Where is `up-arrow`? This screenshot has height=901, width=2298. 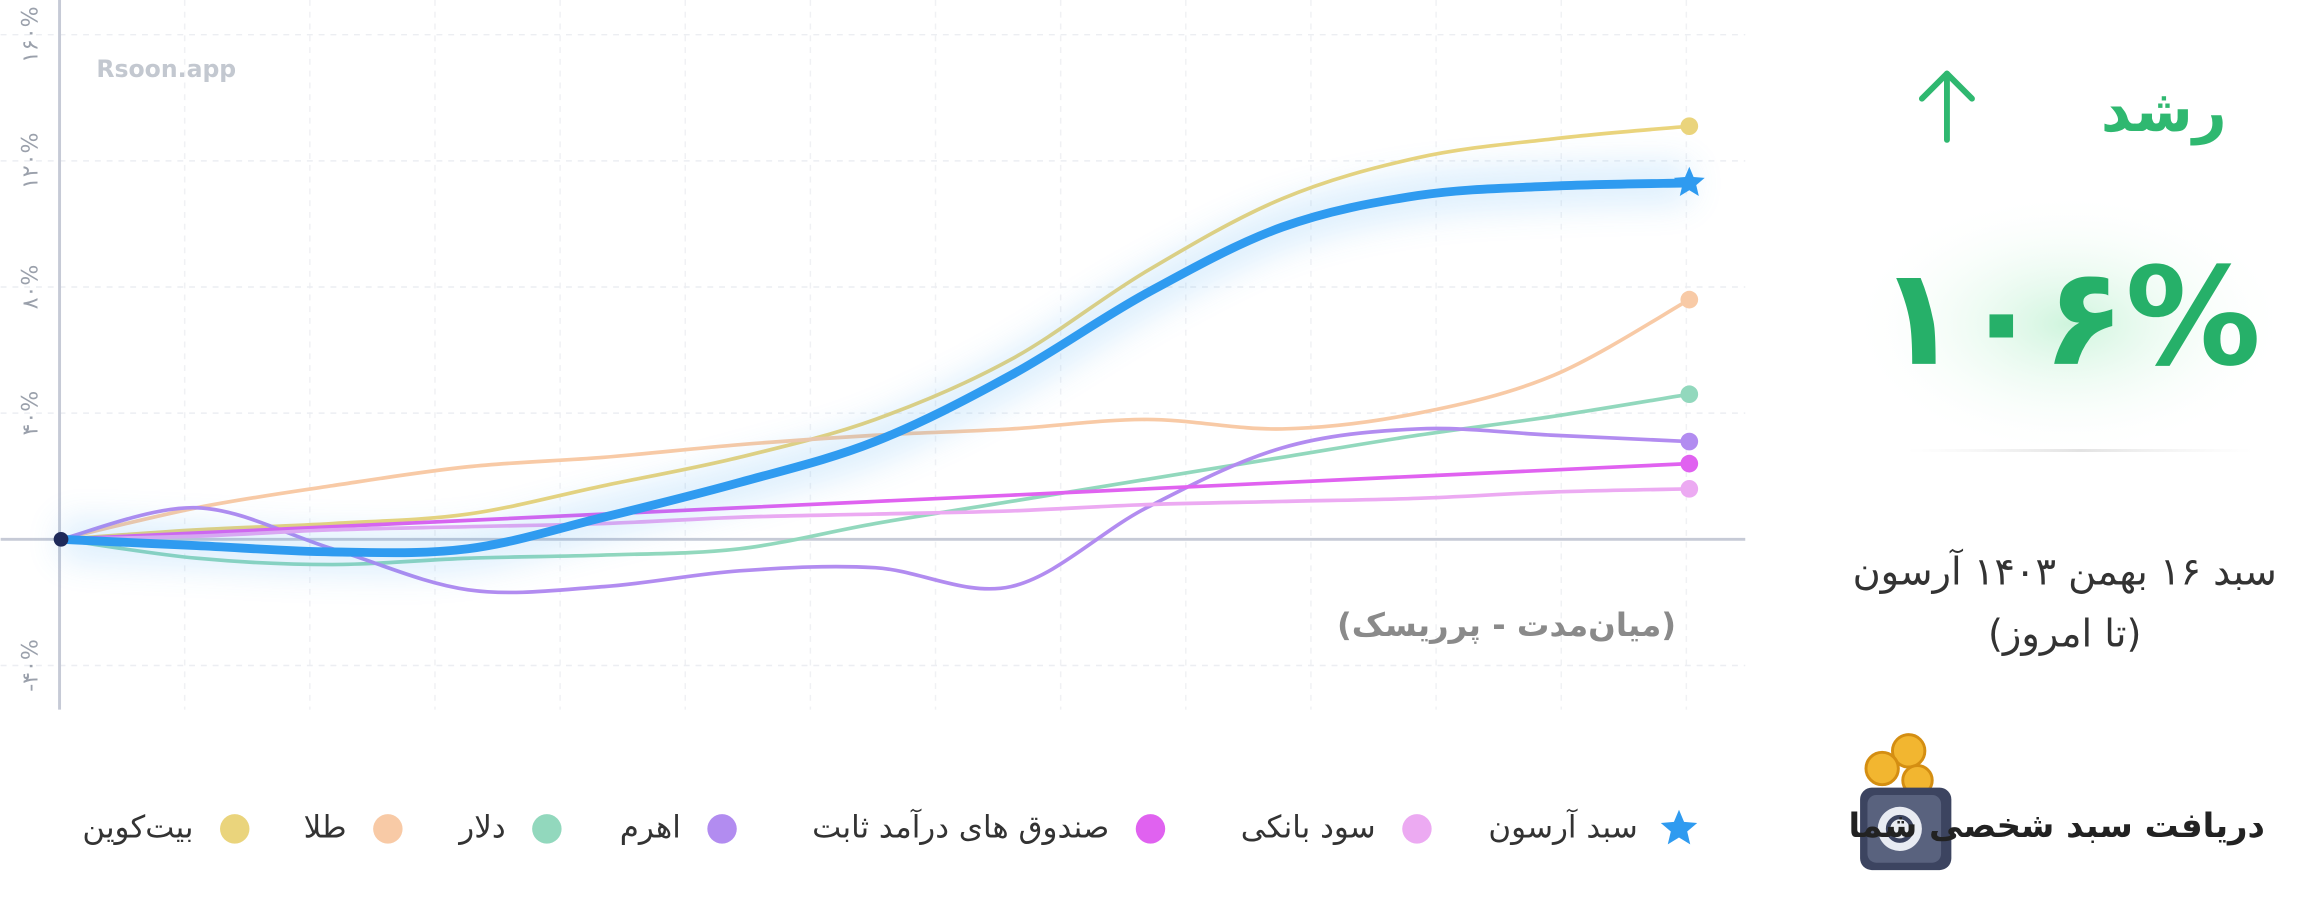
up-arrow is located at coordinates (1946, 106).